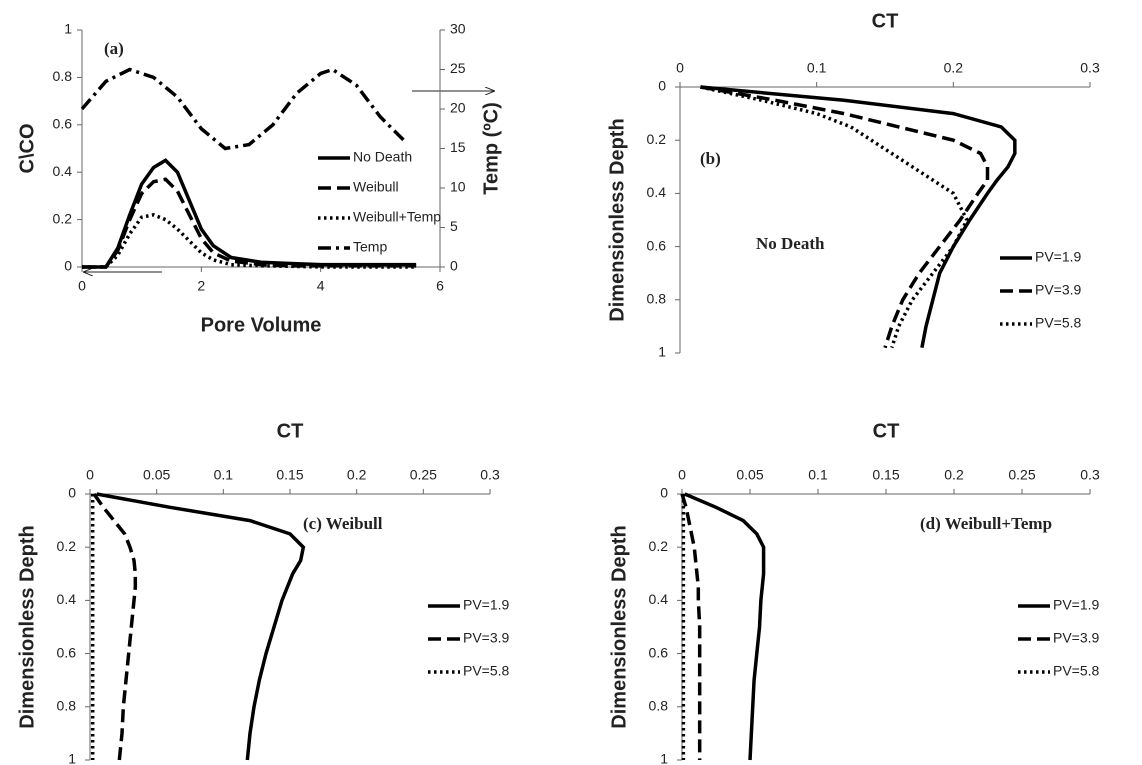  What do you see at coordinates (370, 247) in the screenshot?
I see `legend-label: Temp` at bounding box center [370, 247].